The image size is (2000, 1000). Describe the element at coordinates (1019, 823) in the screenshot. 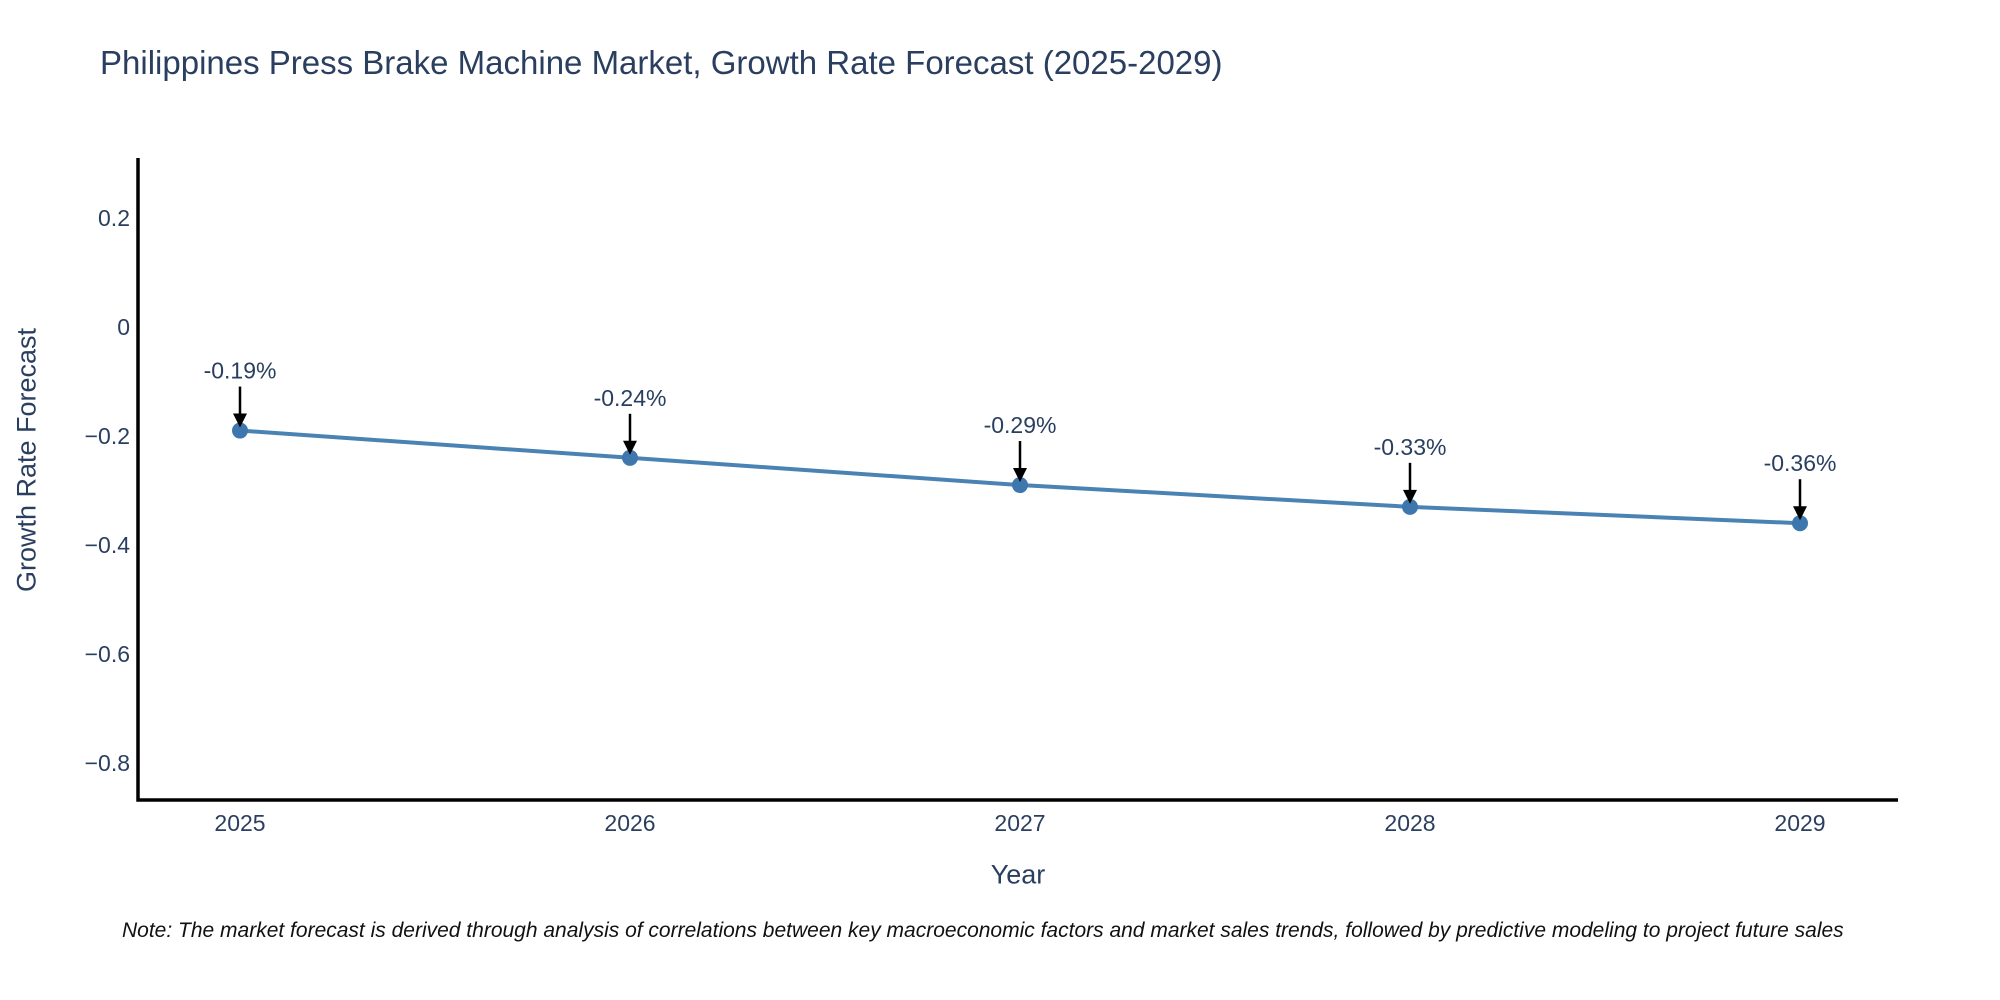

I see `x-tick-label: 2027` at that location.